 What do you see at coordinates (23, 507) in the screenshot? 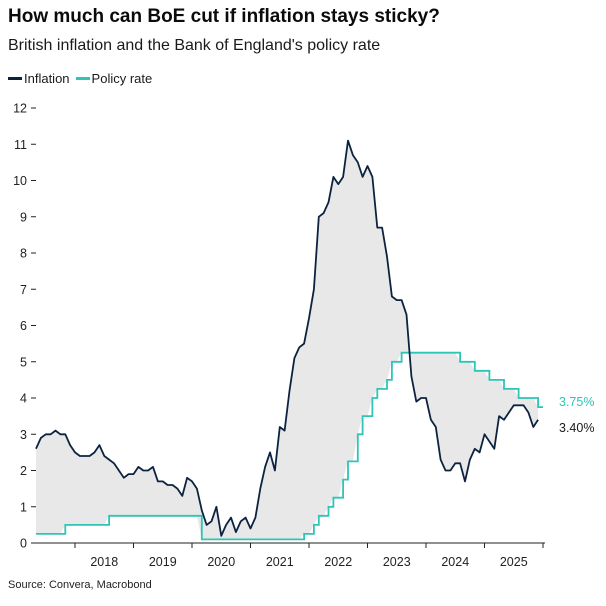
I see `y-tick-label: 1` at bounding box center [23, 507].